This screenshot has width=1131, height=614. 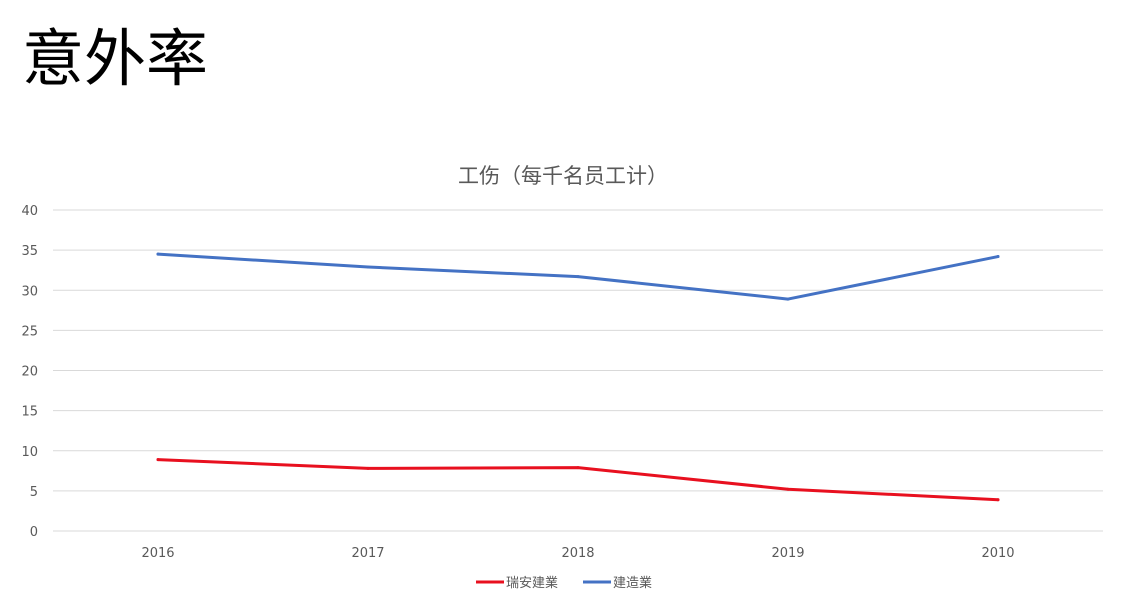 I want to click on x-tick-label: 2010, so click(x=997, y=553).